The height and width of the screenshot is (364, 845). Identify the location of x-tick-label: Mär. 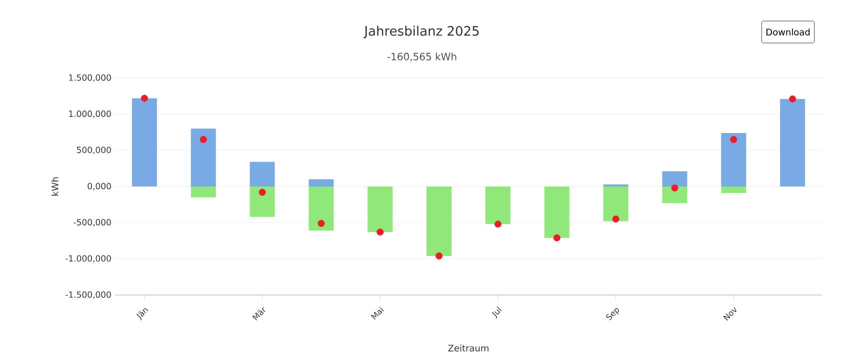
(259, 313).